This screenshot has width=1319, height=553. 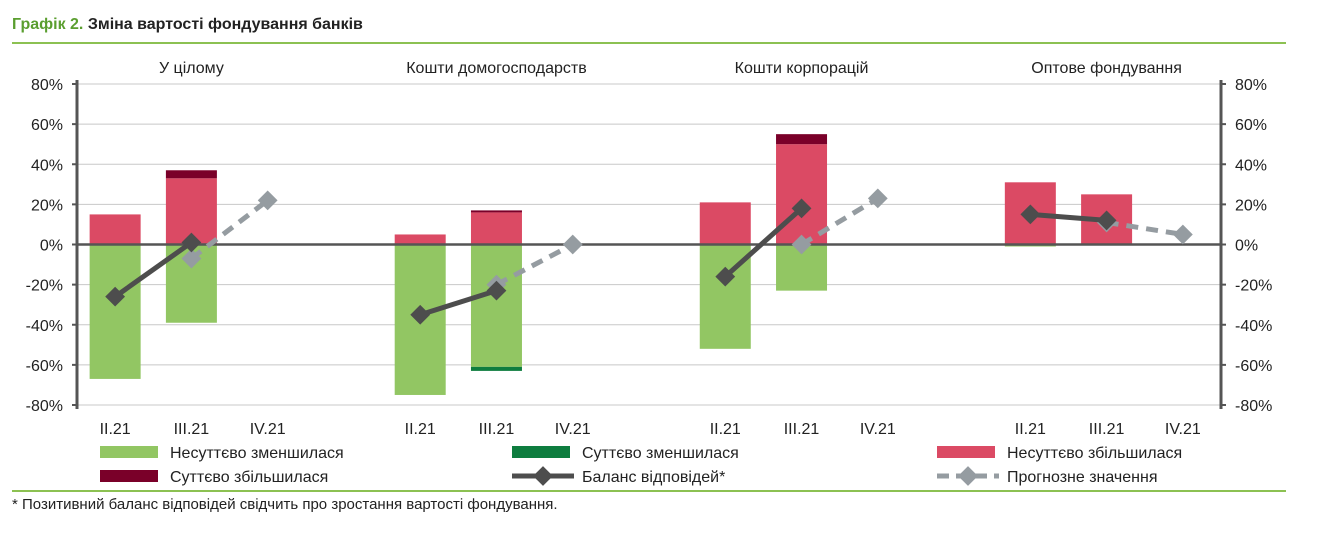 What do you see at coordinates (47, 125) in the screenshot?
I see `y-tick-label-left: 60%` at bounding box center [47, 125].